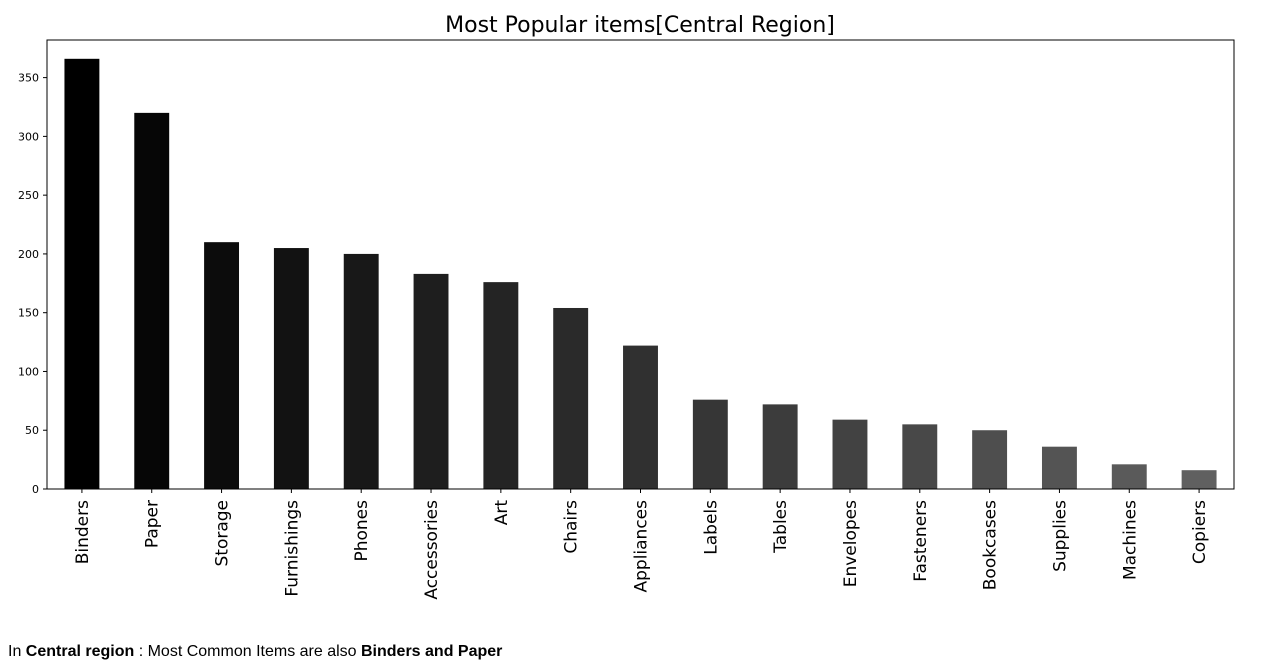 This screenshot has width=1264, height=668. I want to click on x-tick-label-chairs: Chairs, so click(572, 527).